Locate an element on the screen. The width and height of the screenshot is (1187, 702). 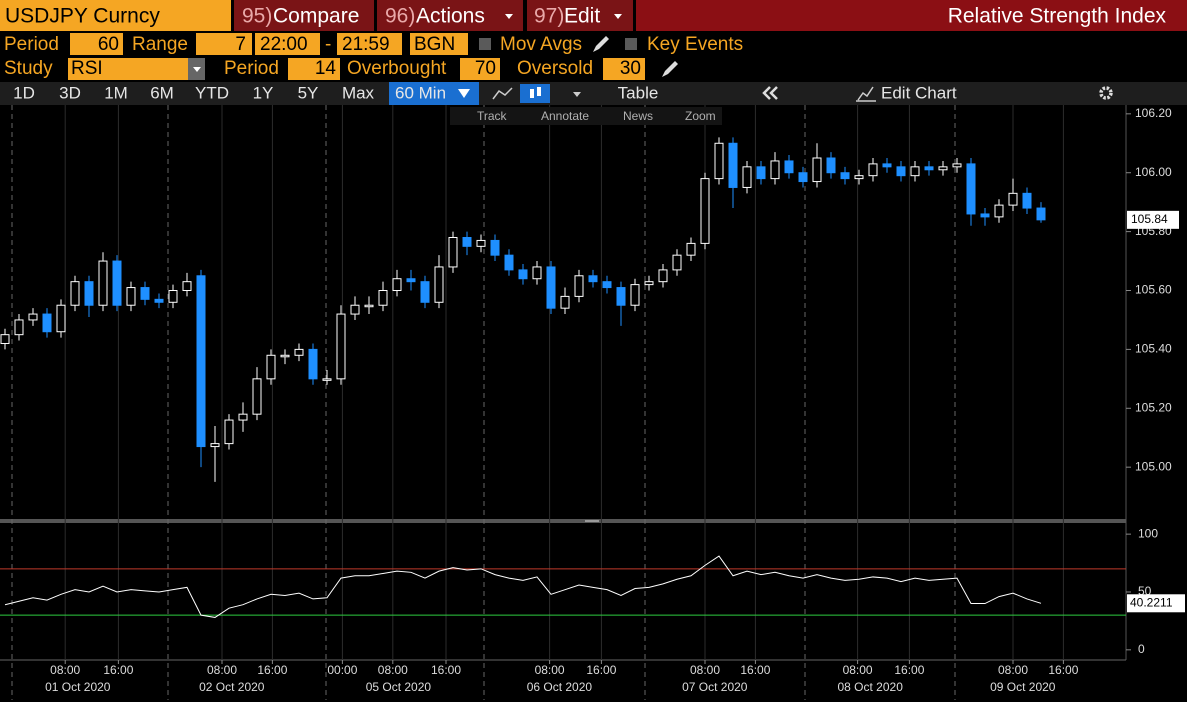
chart-tool: News is located at coordinates (638, 116).